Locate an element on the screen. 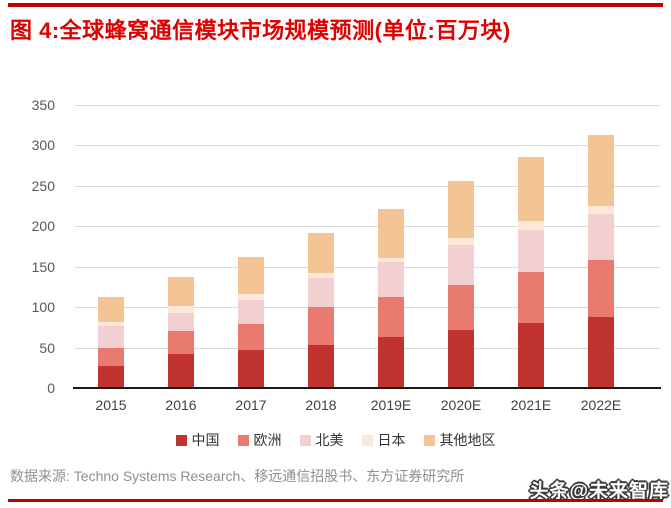 The image size is (671, 508). x-tick-label: 2015 is located at coordinates (111, 405).